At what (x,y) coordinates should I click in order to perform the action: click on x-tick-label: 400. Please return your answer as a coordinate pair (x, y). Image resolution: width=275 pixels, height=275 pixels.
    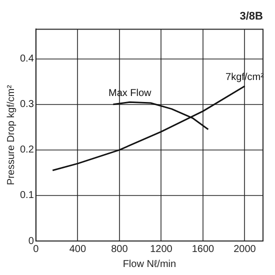
    Looking at the image, I should click on (77, 249).